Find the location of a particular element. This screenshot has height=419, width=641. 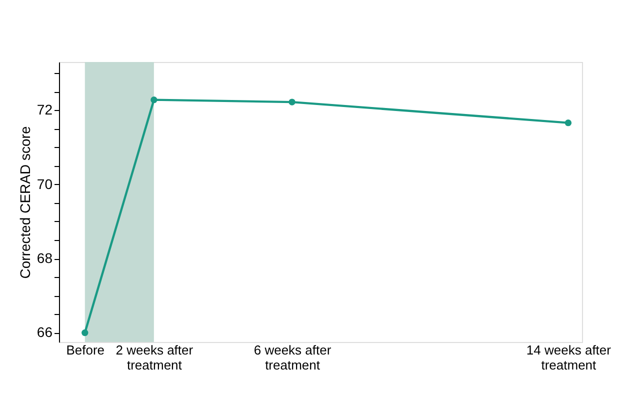

x-tick-label: 6 weeks after treatment is located at coordinates (293, 357).